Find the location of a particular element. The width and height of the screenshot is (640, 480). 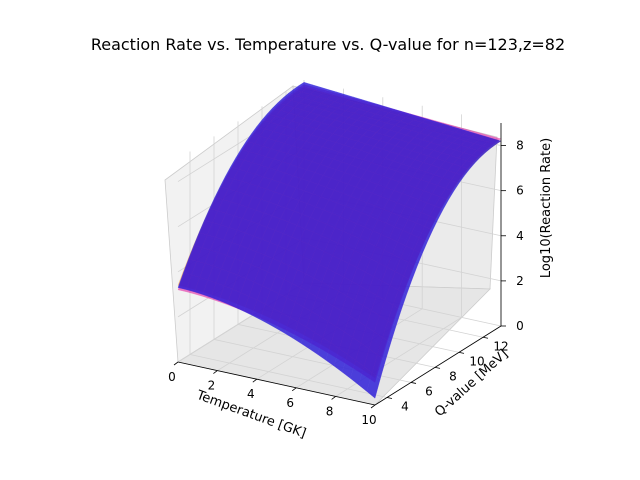

x-tick-label: 4 is located at coordinates (251, 394).